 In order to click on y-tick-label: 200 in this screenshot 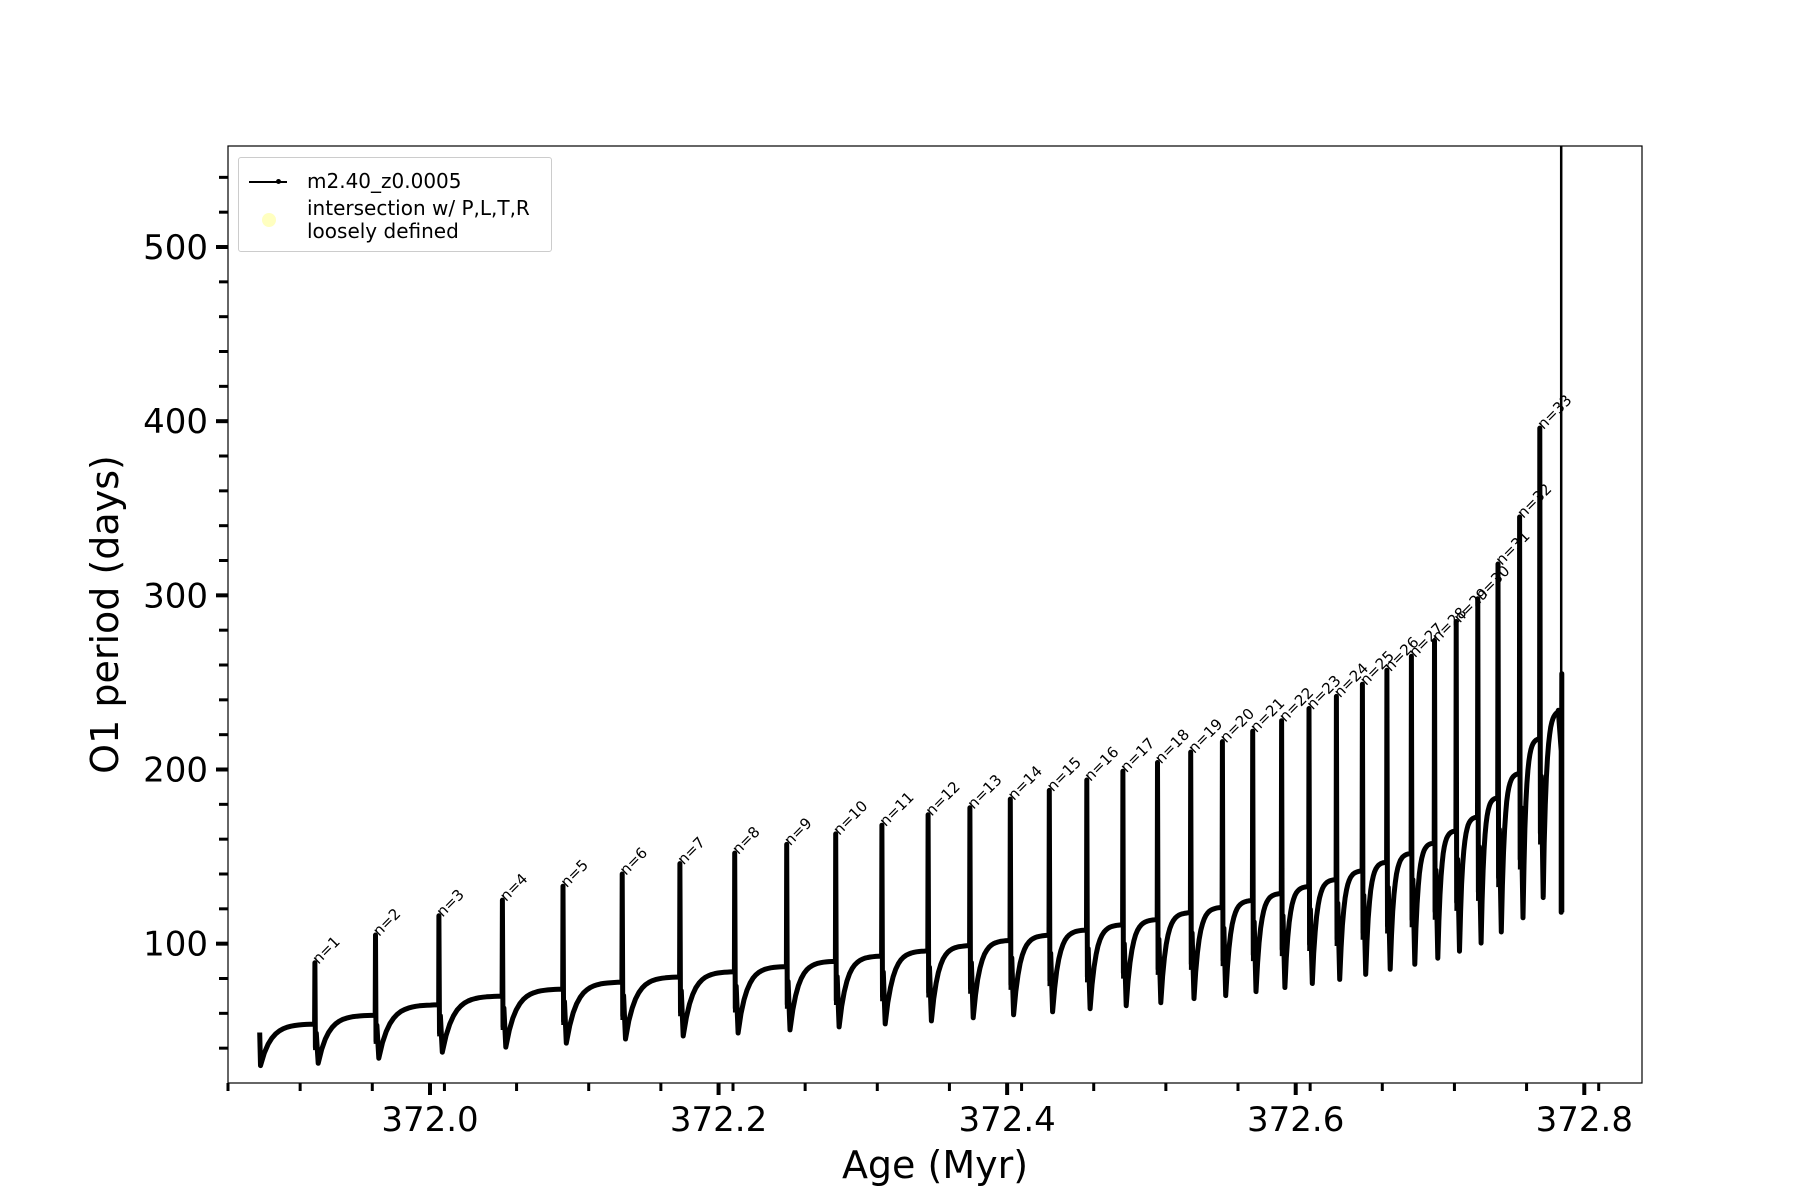, I will do `click(175, 771)`.